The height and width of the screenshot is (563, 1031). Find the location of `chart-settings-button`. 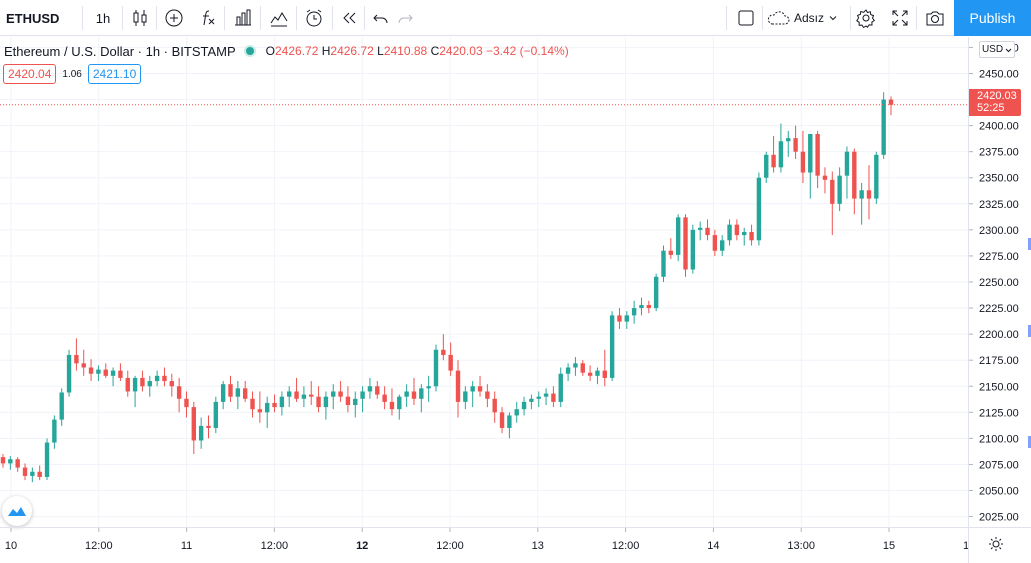

chart-settings-button is located at coordinates (866, 18).